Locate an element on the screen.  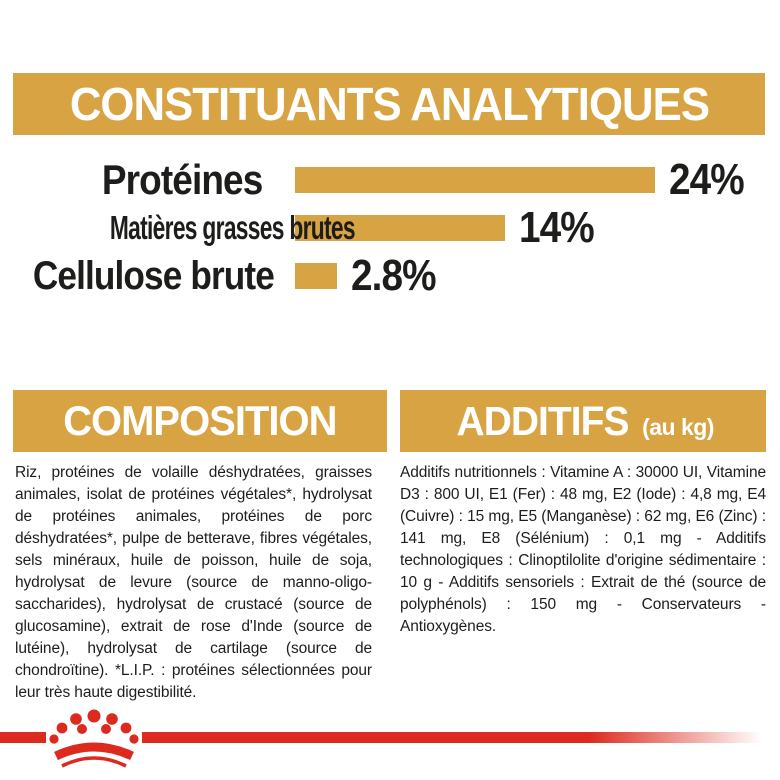
additives-banner: ADDITIFS (au kg) is located at coordinates (583, 421).